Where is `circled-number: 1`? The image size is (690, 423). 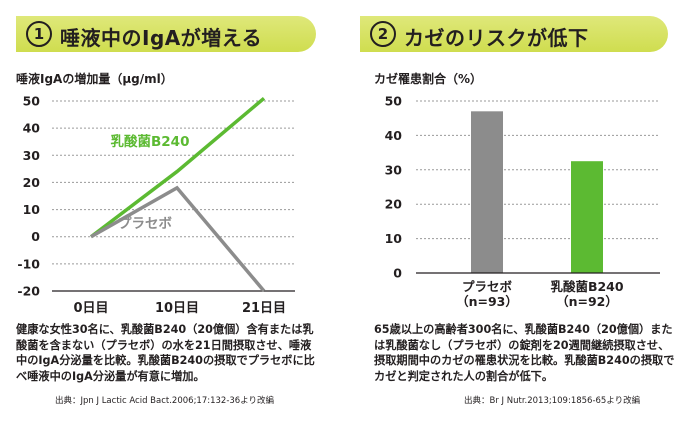
circled-number: 1 is located at coordinates (39, 34).